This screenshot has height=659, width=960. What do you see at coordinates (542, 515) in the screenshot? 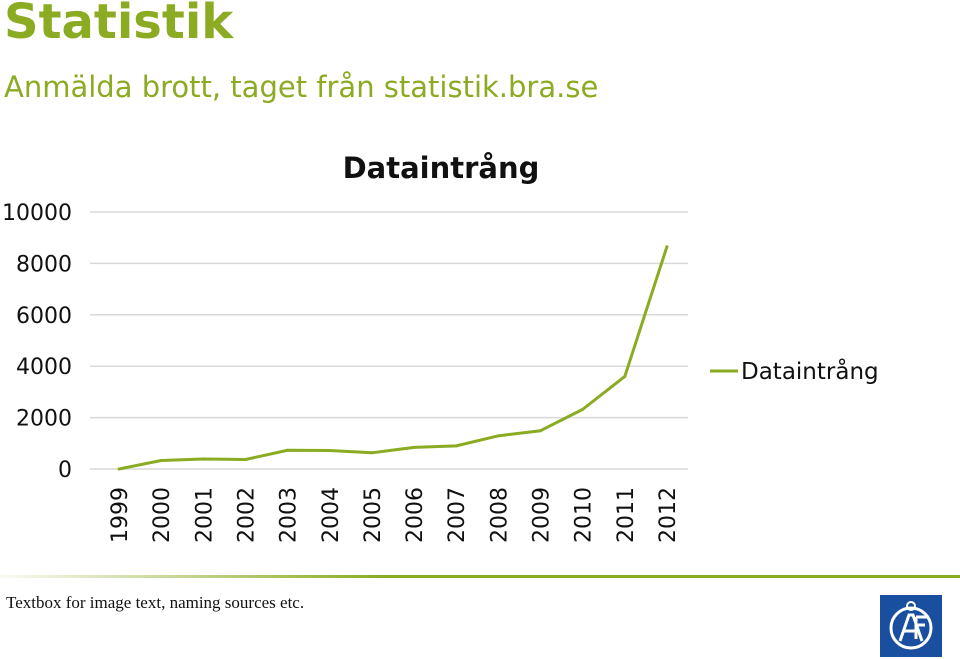
I see `x-tick-label: 2009` at bounding box center [542, 515].